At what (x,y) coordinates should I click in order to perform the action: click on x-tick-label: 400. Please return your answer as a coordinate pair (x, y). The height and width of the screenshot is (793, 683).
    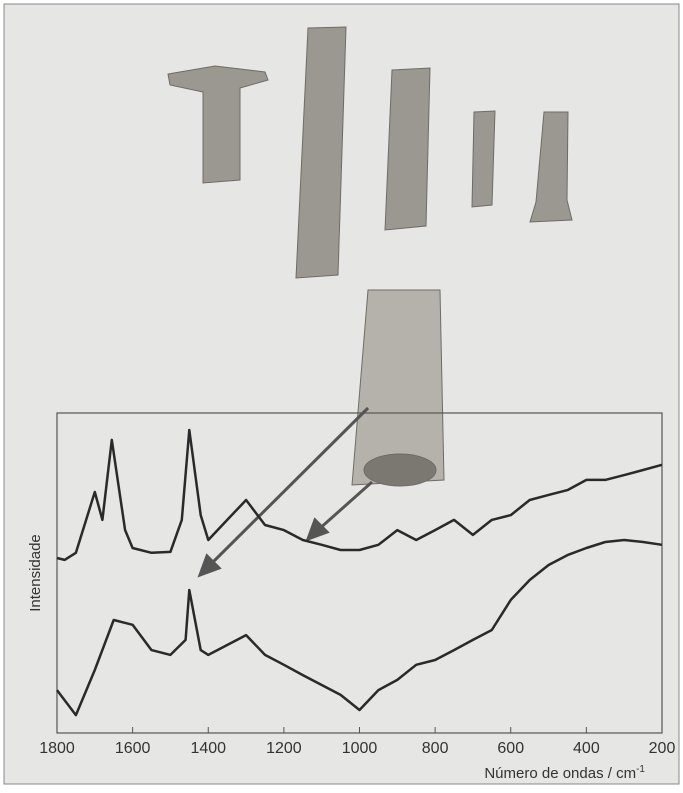
    Looking at the image, I should click on (586, 748).